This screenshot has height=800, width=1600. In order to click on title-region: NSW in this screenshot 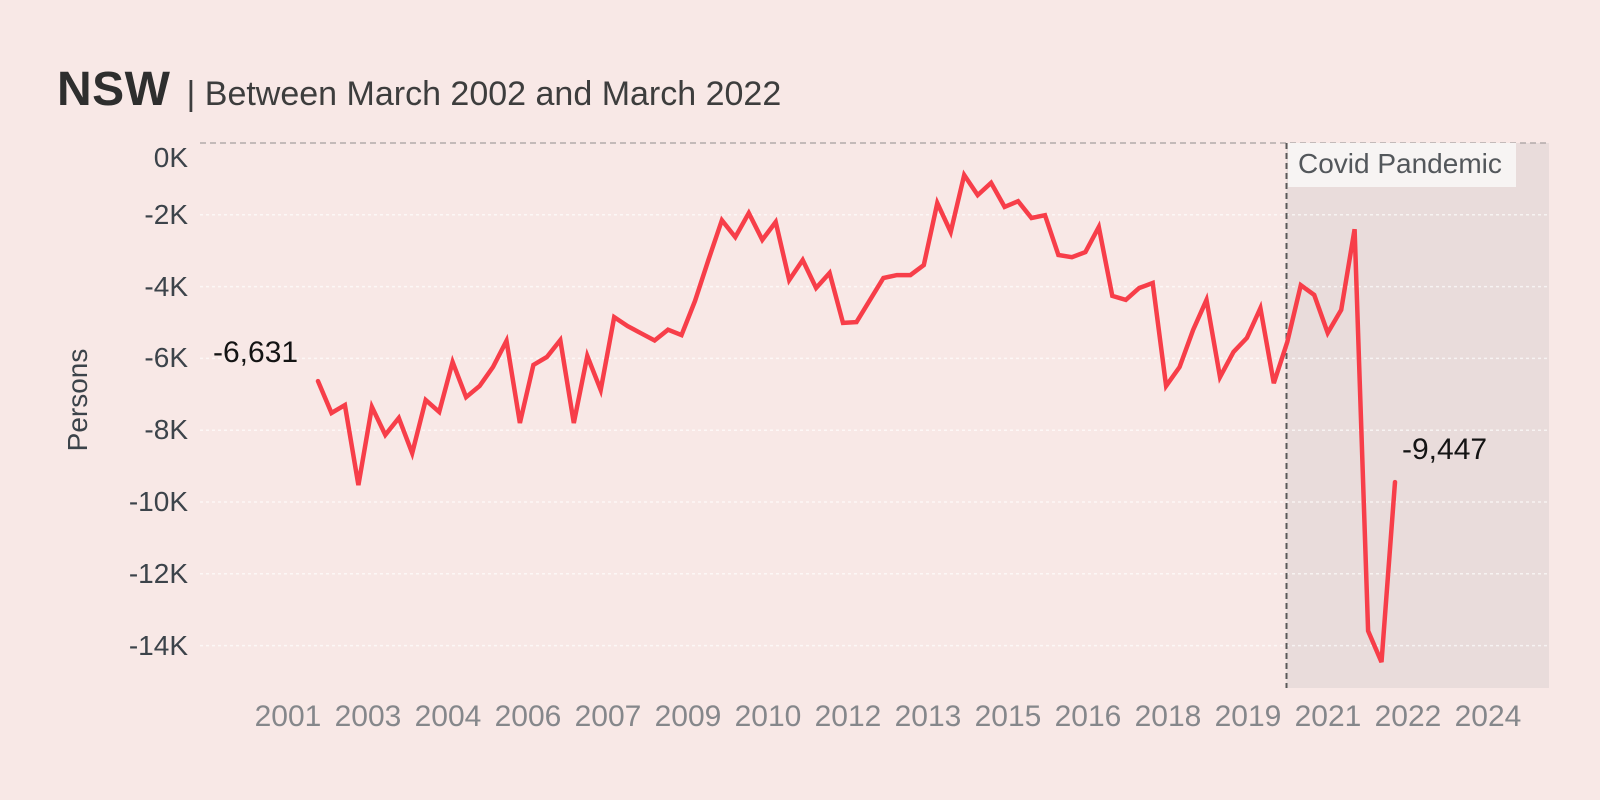, I will do `click(114, 89)`.